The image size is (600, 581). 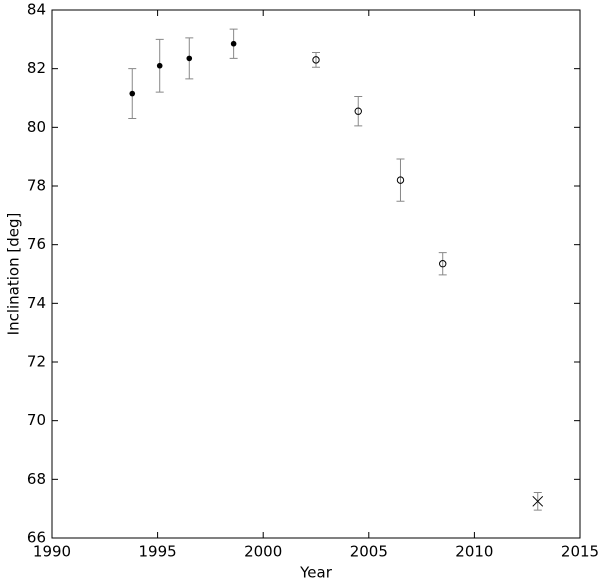 What do you see at coordinates (14, 274) in the screenshot?
I see `y-axis-label: Inclination [deg]` at bounding box center [14, 274].